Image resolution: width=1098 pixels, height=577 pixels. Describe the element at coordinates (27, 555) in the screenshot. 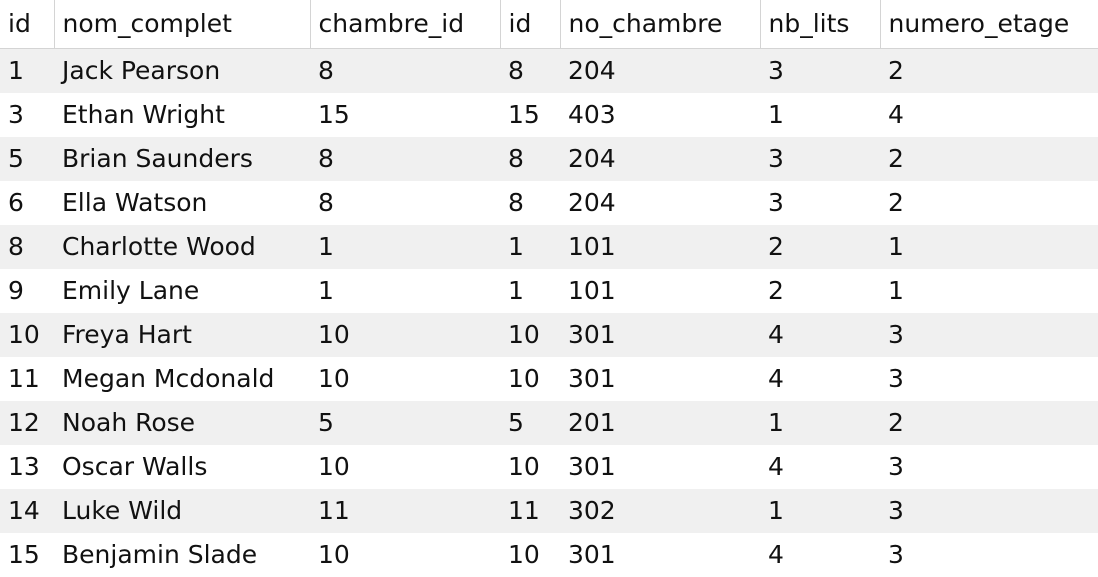

I see `cell-id: 15` at that location.